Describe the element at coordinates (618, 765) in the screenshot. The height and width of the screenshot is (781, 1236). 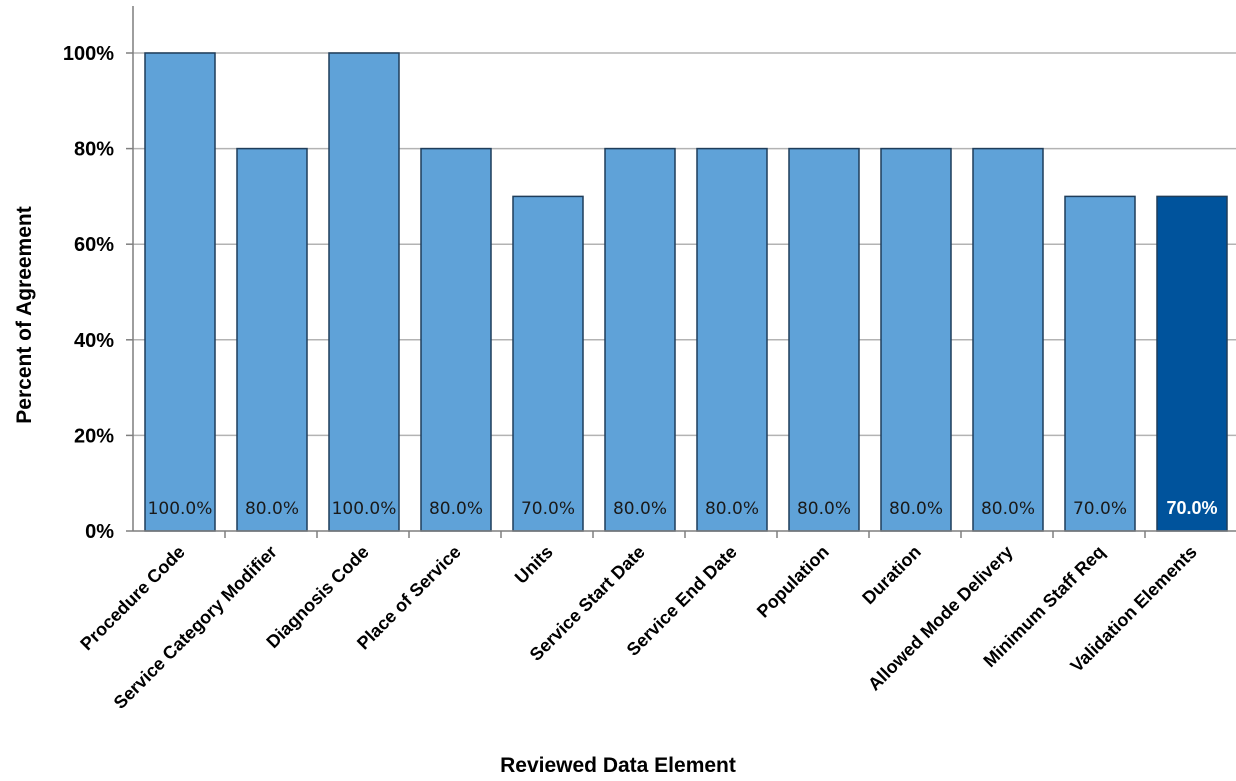
I see `x-axis-title: Reviewed Data Element` at that location.